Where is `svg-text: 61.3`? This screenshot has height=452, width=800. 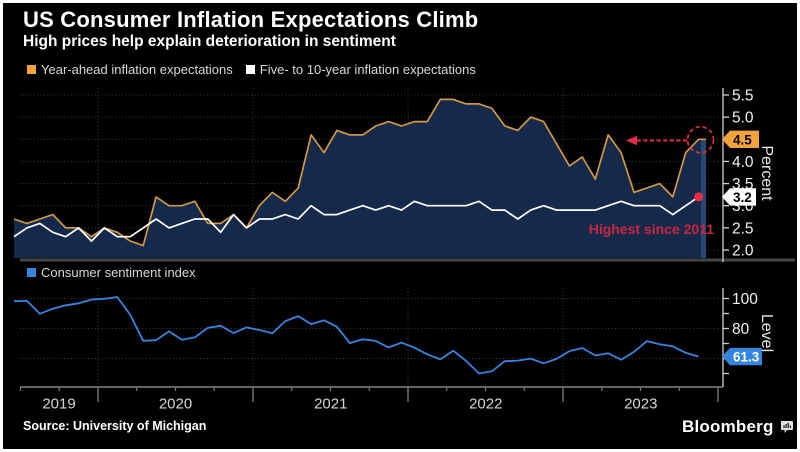 svg-text: 61.3 is located at coordinates (746, 357).